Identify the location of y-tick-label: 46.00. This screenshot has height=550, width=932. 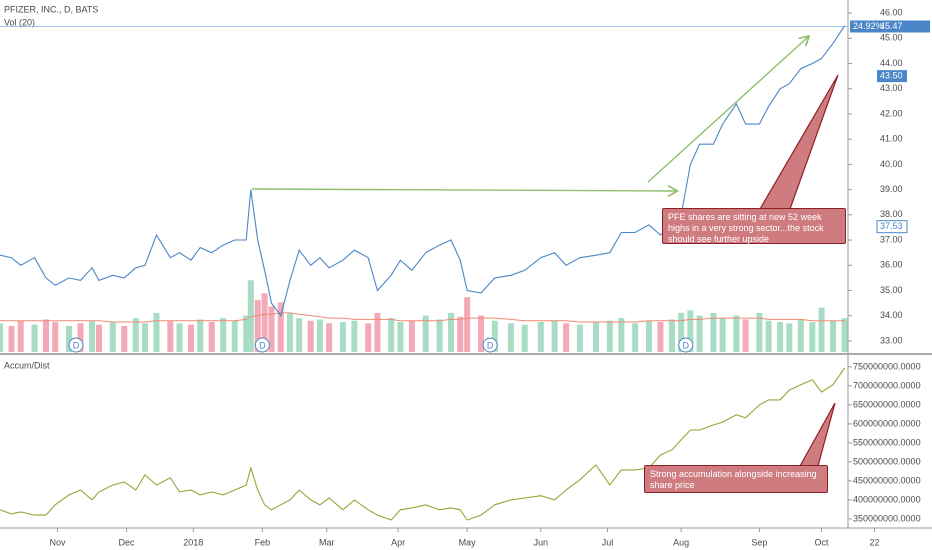
(891, 12).